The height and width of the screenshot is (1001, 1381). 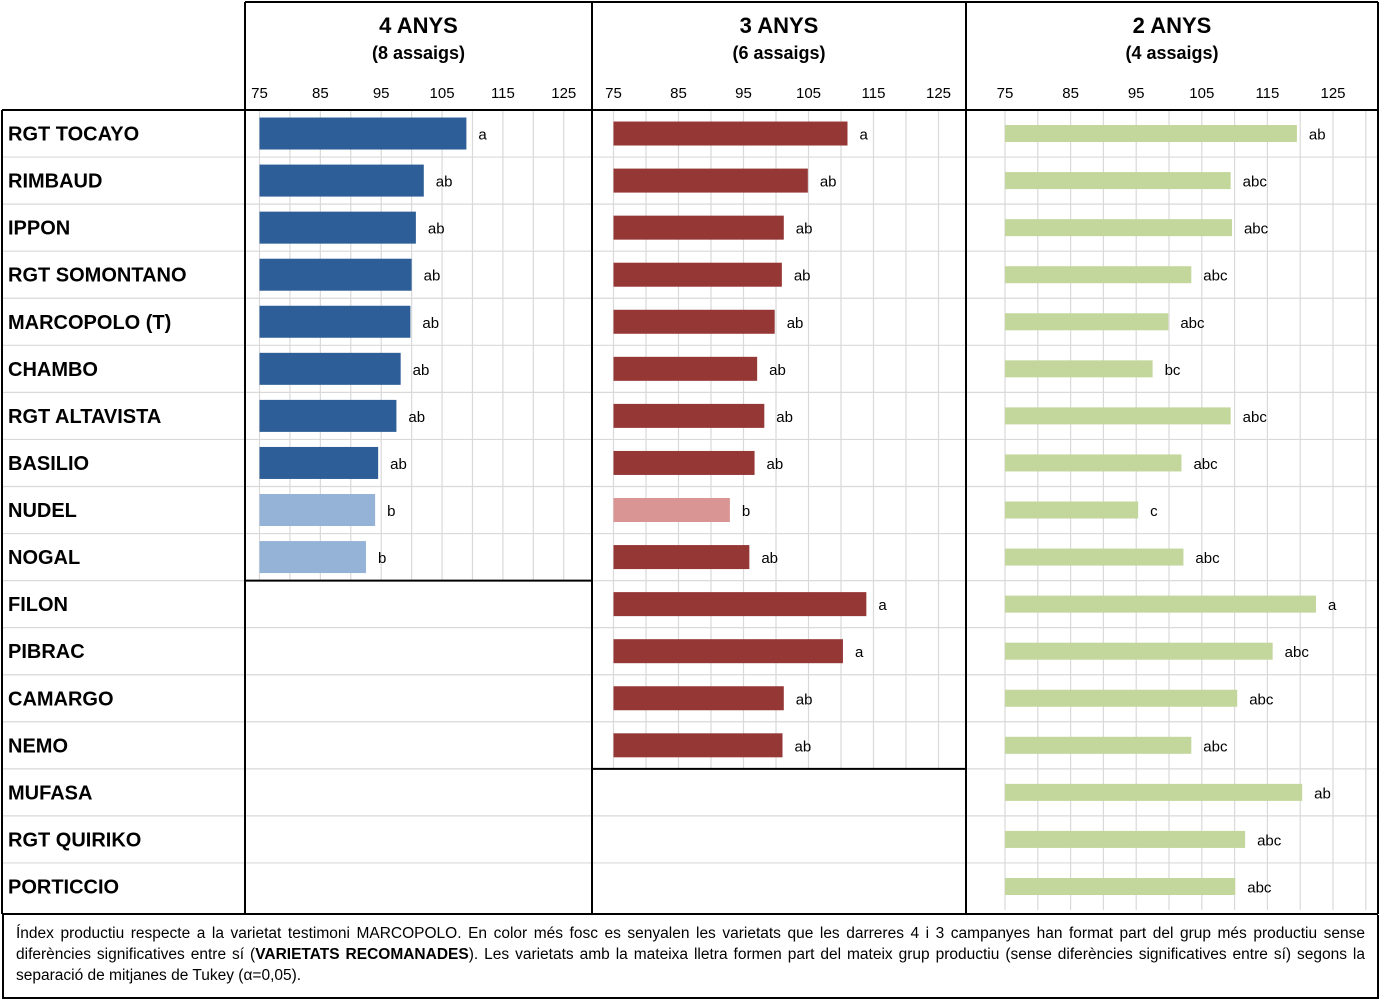 What do you see at coordinates (55, 182) in the screenshot?
I see `category-label: RIMBAUD` at bounding box center [55, 182].